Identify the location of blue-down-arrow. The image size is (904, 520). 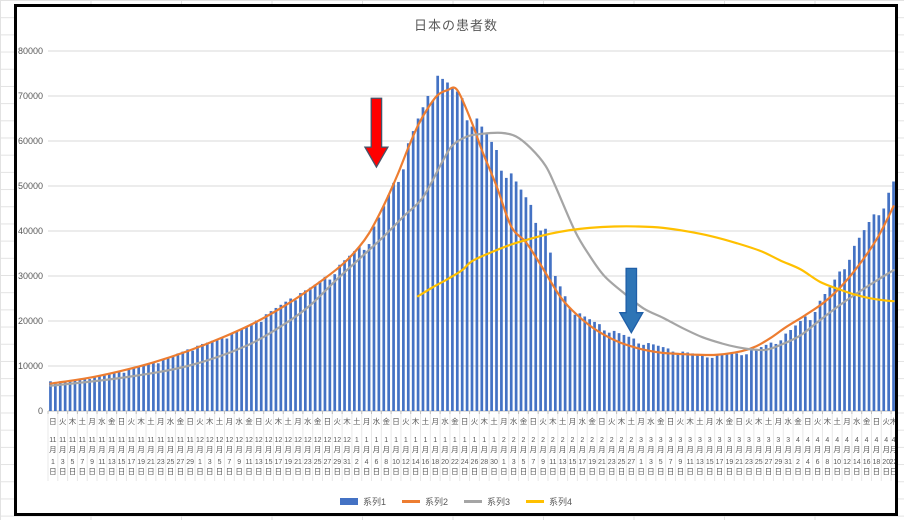
(631, 301).